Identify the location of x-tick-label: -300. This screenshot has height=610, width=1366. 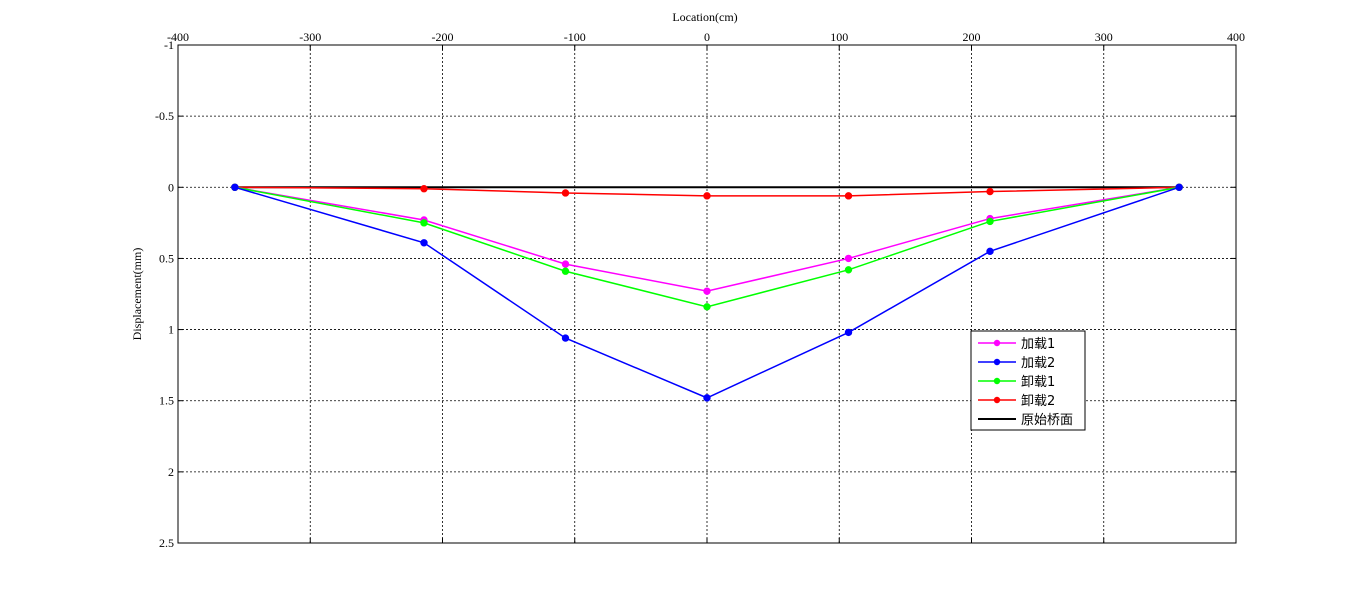
(310, 37).